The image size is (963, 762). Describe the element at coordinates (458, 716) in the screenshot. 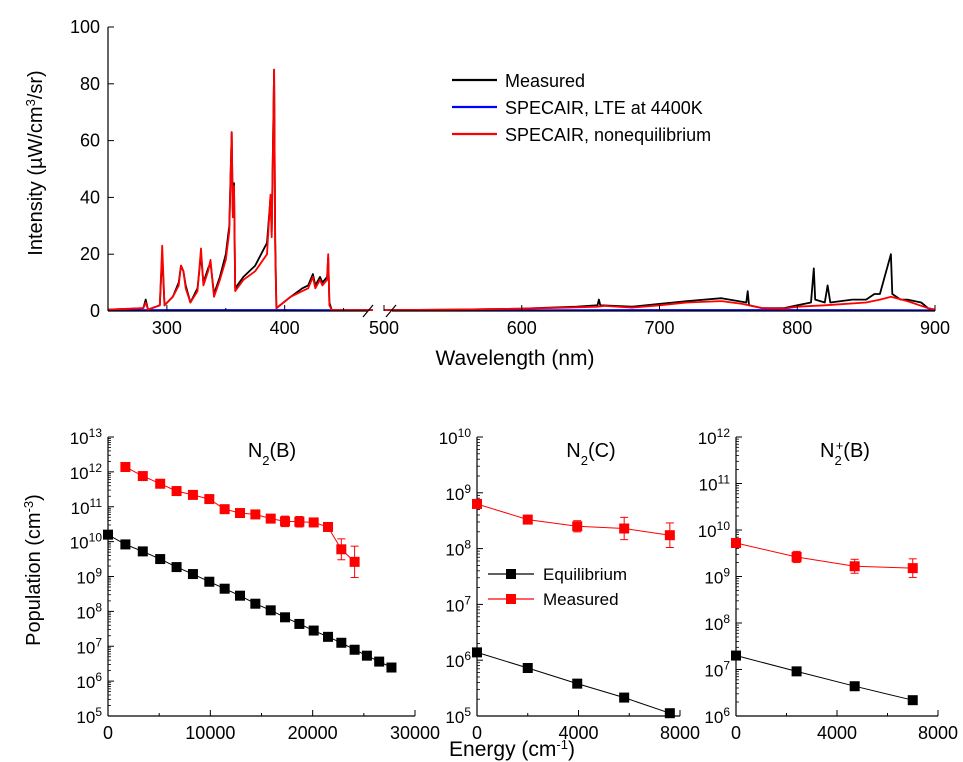

I see `y-tick-label: 10⁵` at that location.